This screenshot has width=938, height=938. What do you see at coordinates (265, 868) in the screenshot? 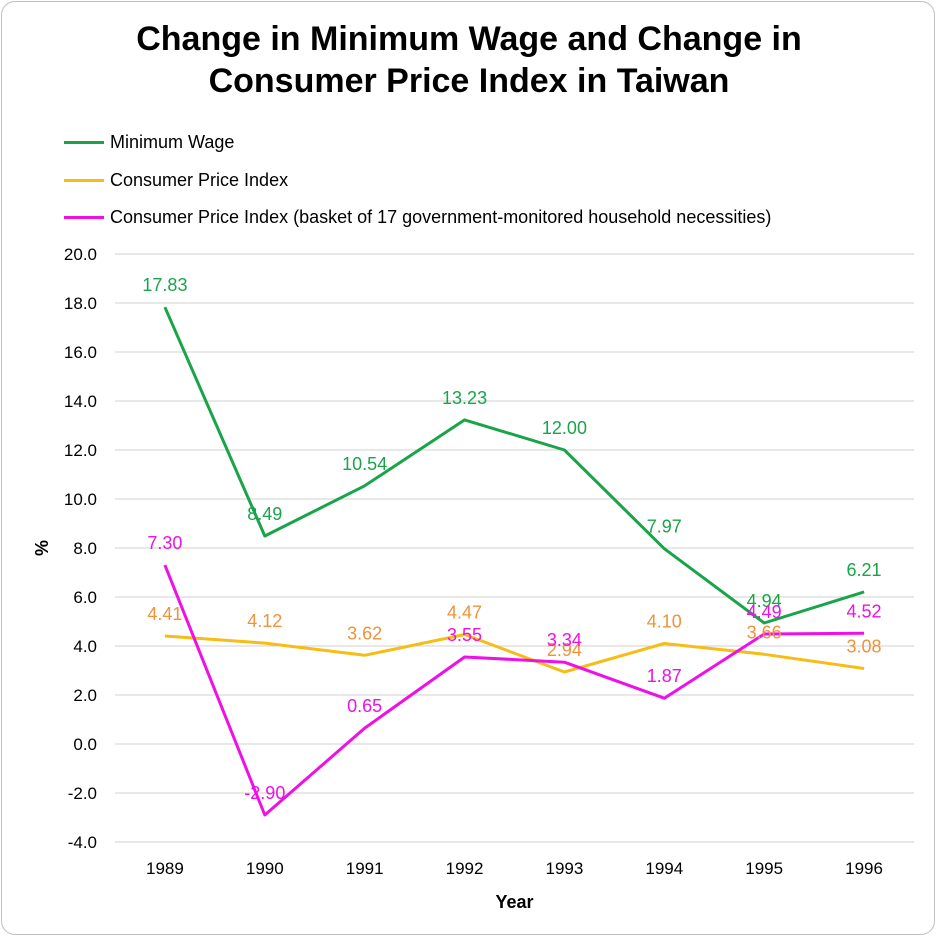
I see `x-tick-label: 1990` at bounding box center [265, 868].